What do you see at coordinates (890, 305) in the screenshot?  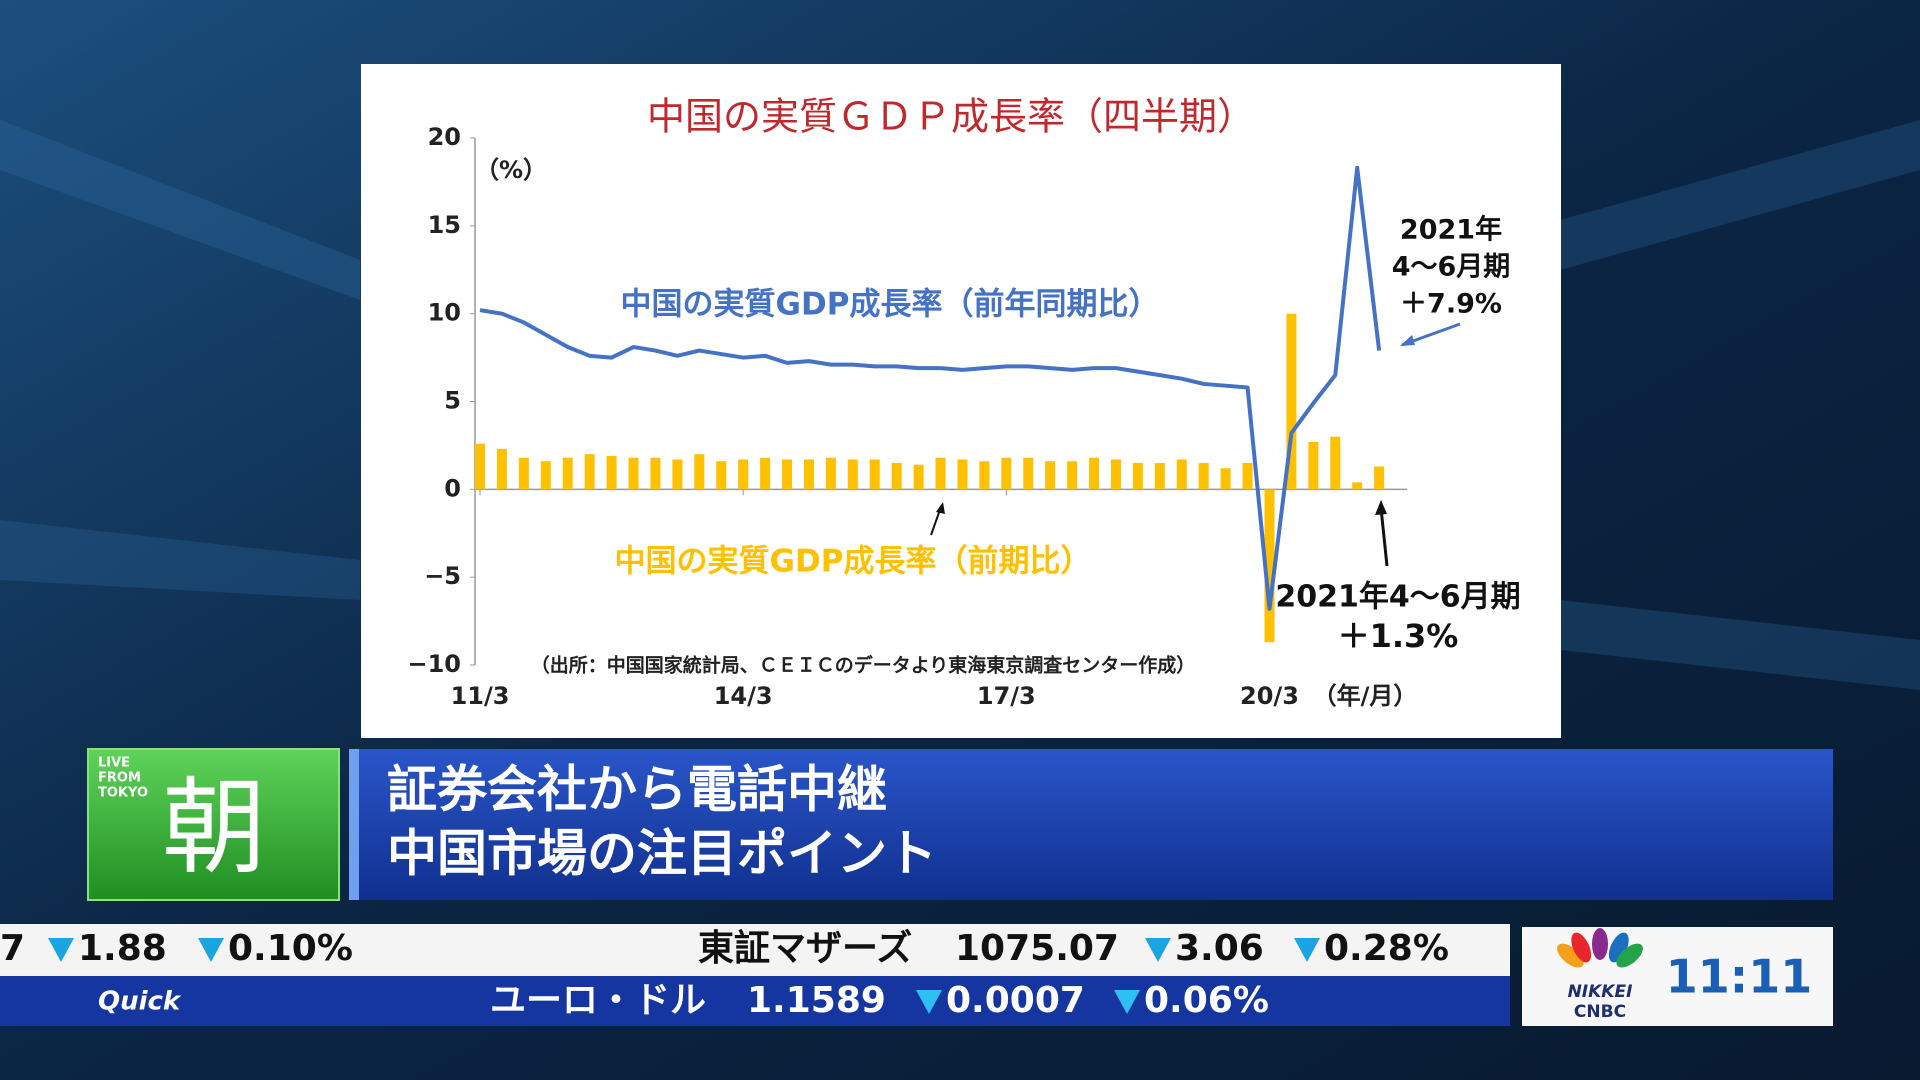 I see `legend-label: 中国の実質GDP成長率（前年同期比）` at bounding box center [890, 305].